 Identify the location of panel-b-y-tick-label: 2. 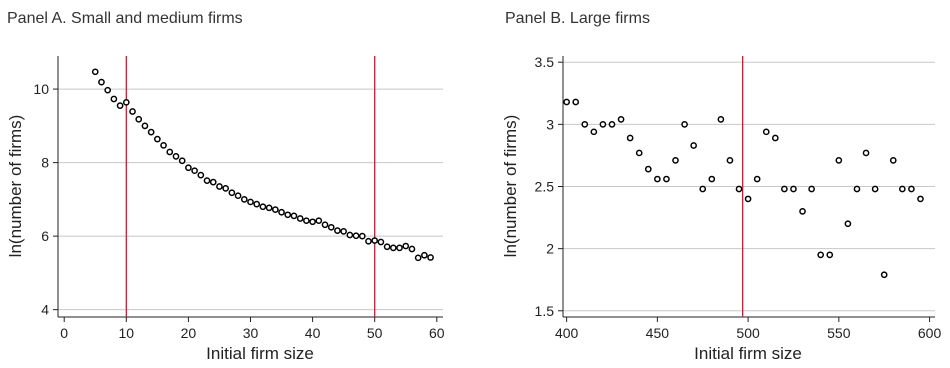
(550, 249).